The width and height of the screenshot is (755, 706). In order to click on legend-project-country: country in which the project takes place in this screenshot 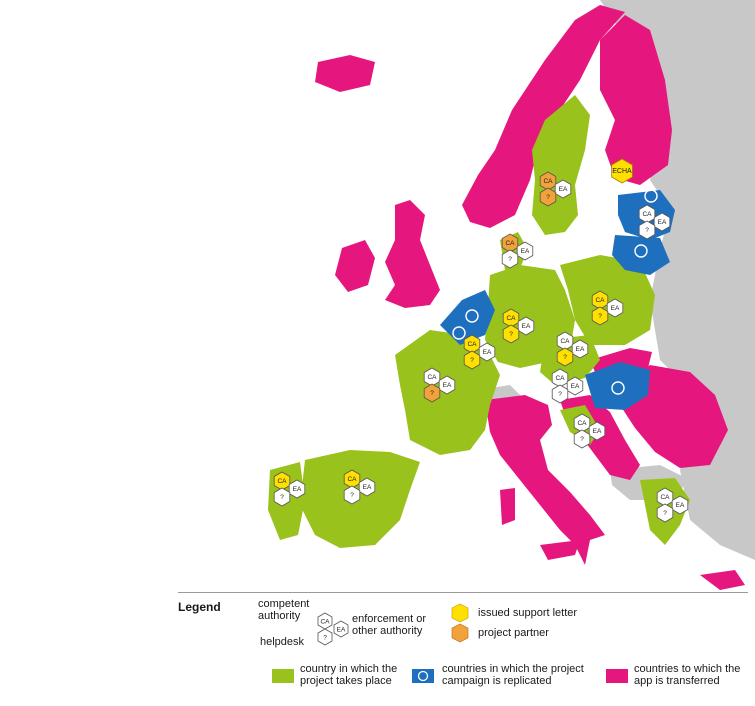, I will do `click(349, 675)`.